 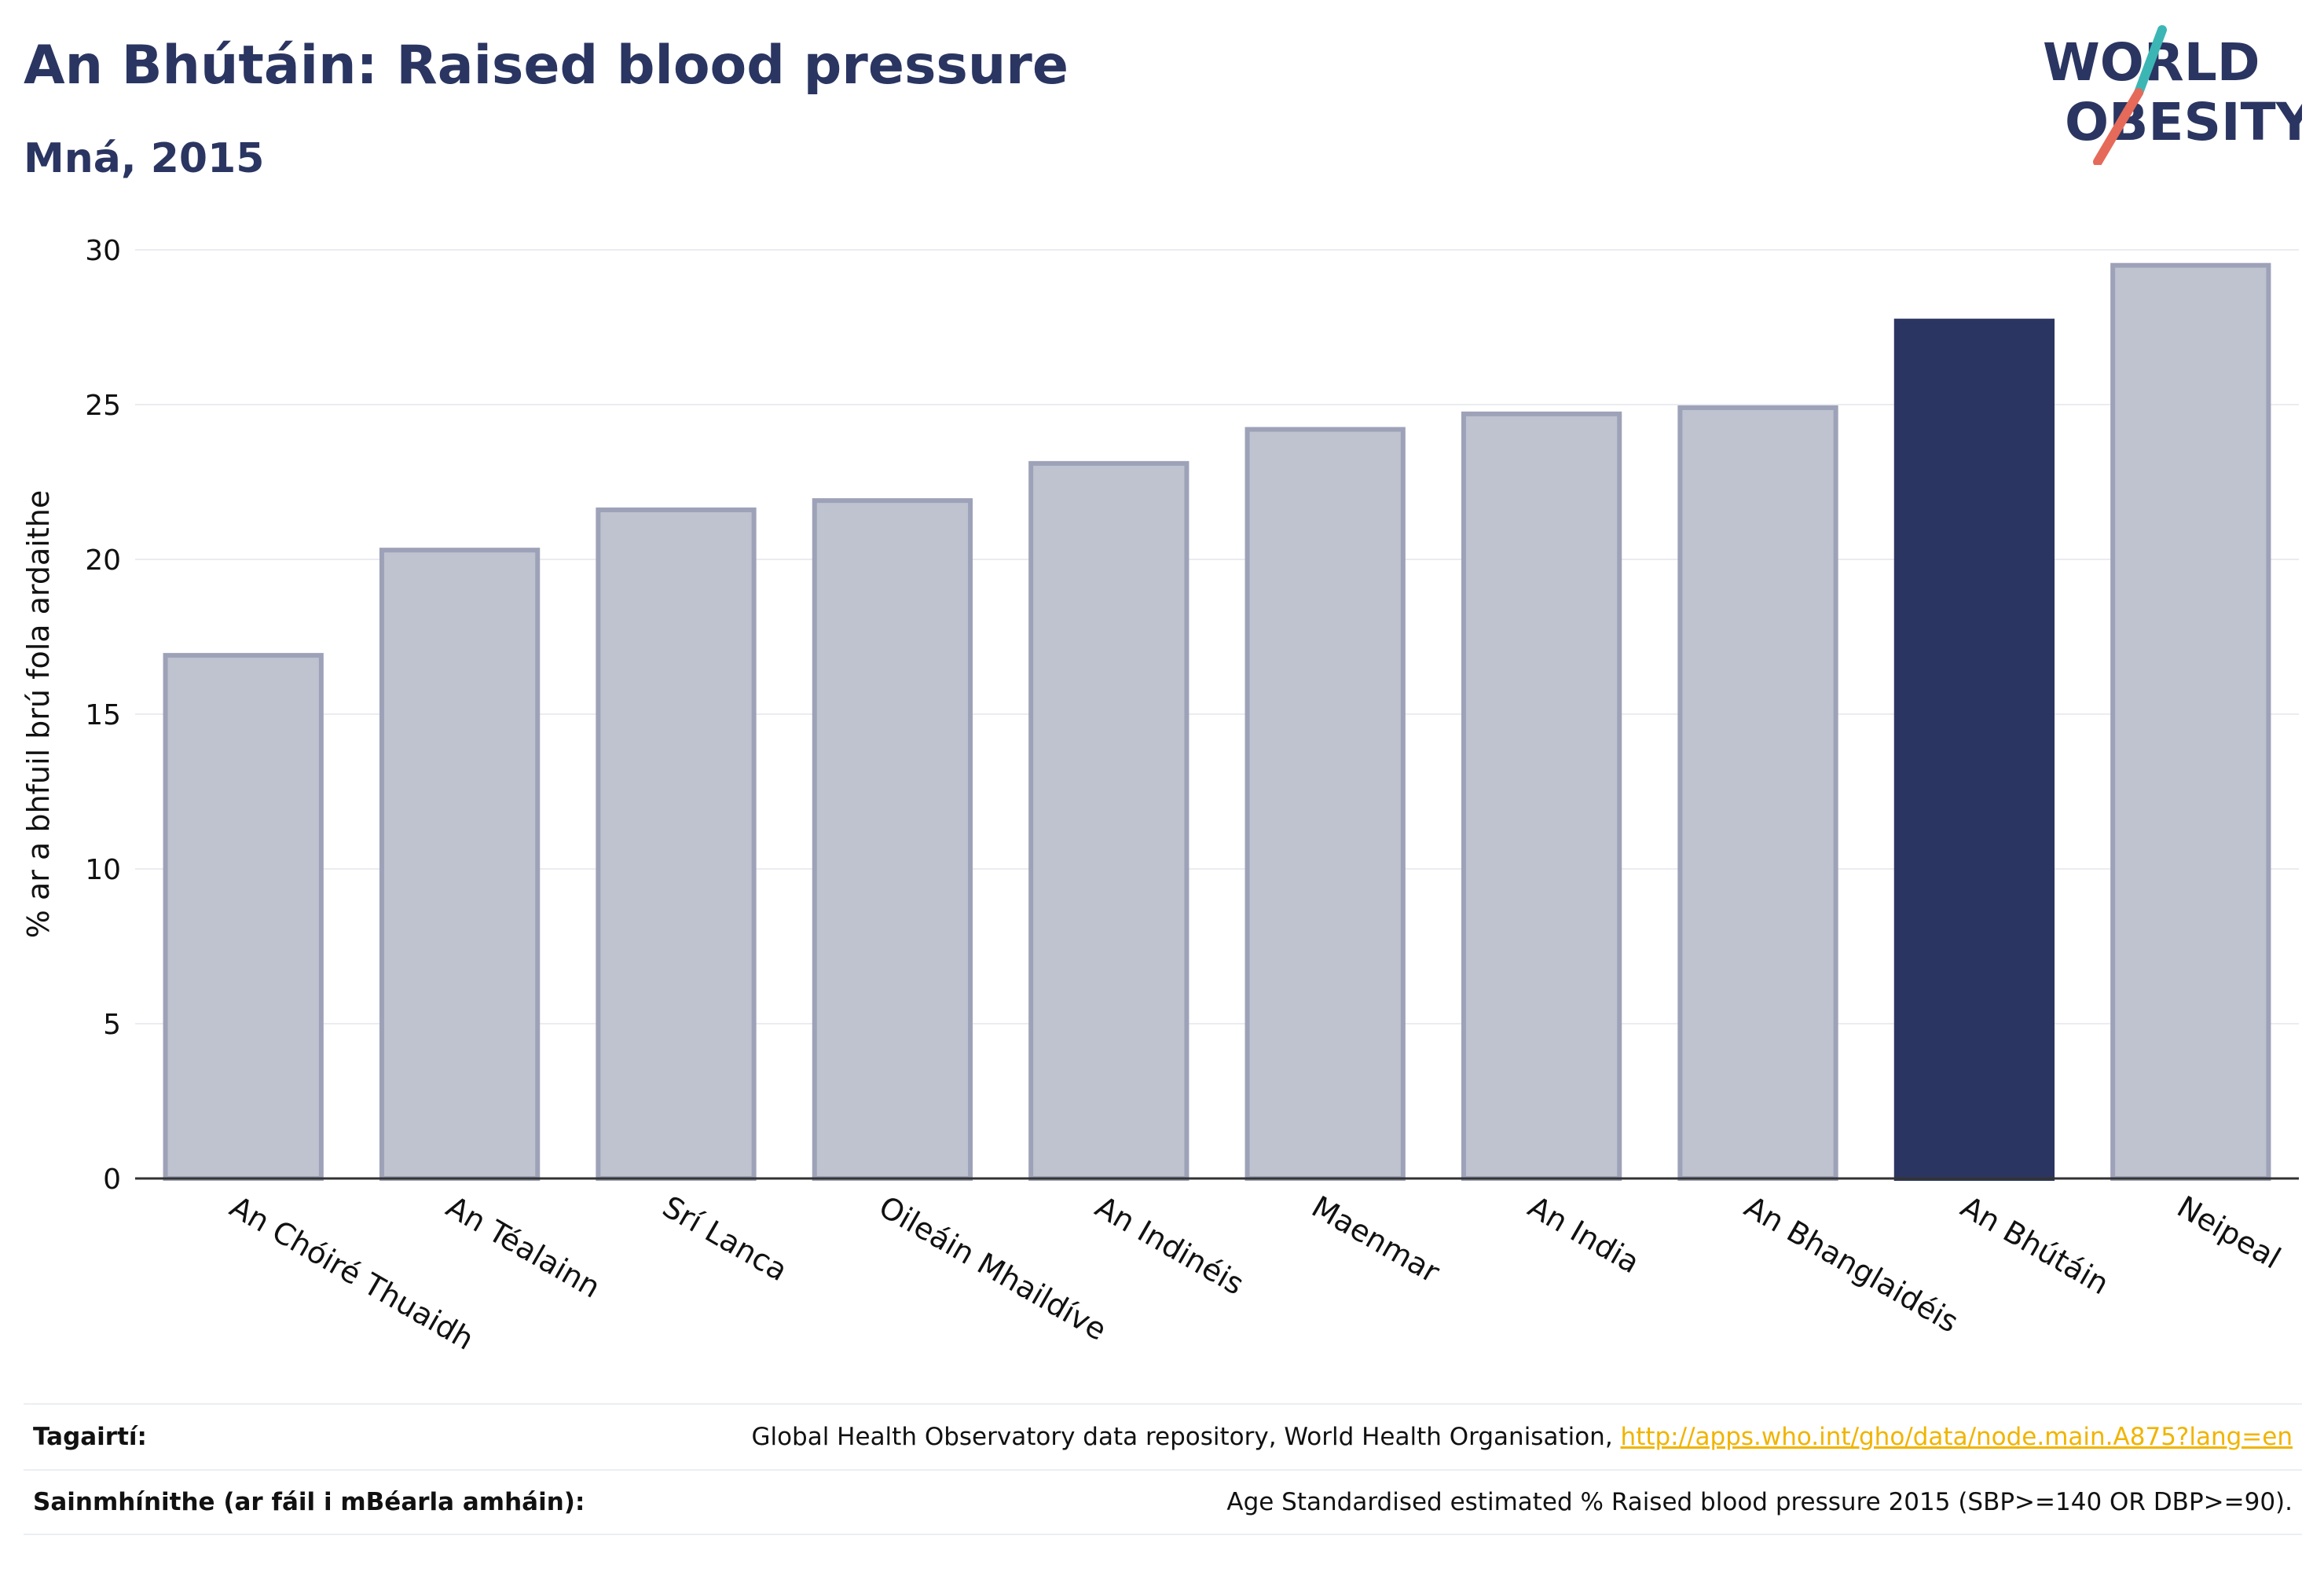 What do you see at coordinates (1584, 1235) in the screenshot?
I see `x-tick-label: An India` at bounding box center [1584, 1235].